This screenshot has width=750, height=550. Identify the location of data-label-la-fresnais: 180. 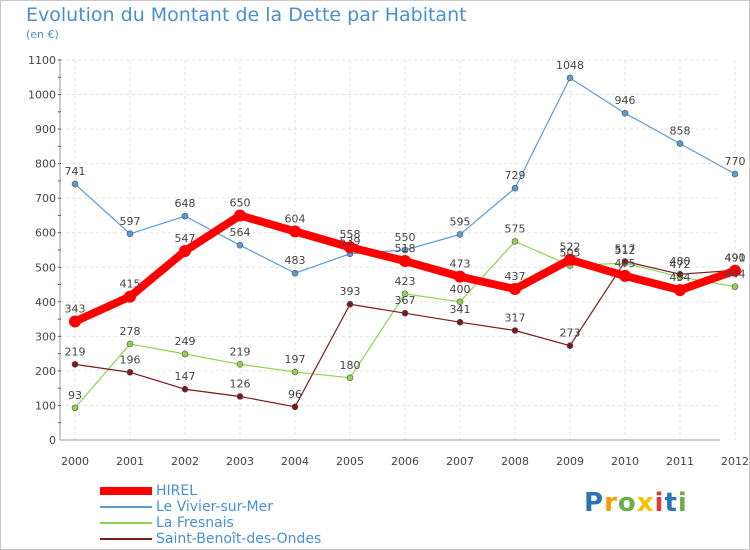
(350, 365).